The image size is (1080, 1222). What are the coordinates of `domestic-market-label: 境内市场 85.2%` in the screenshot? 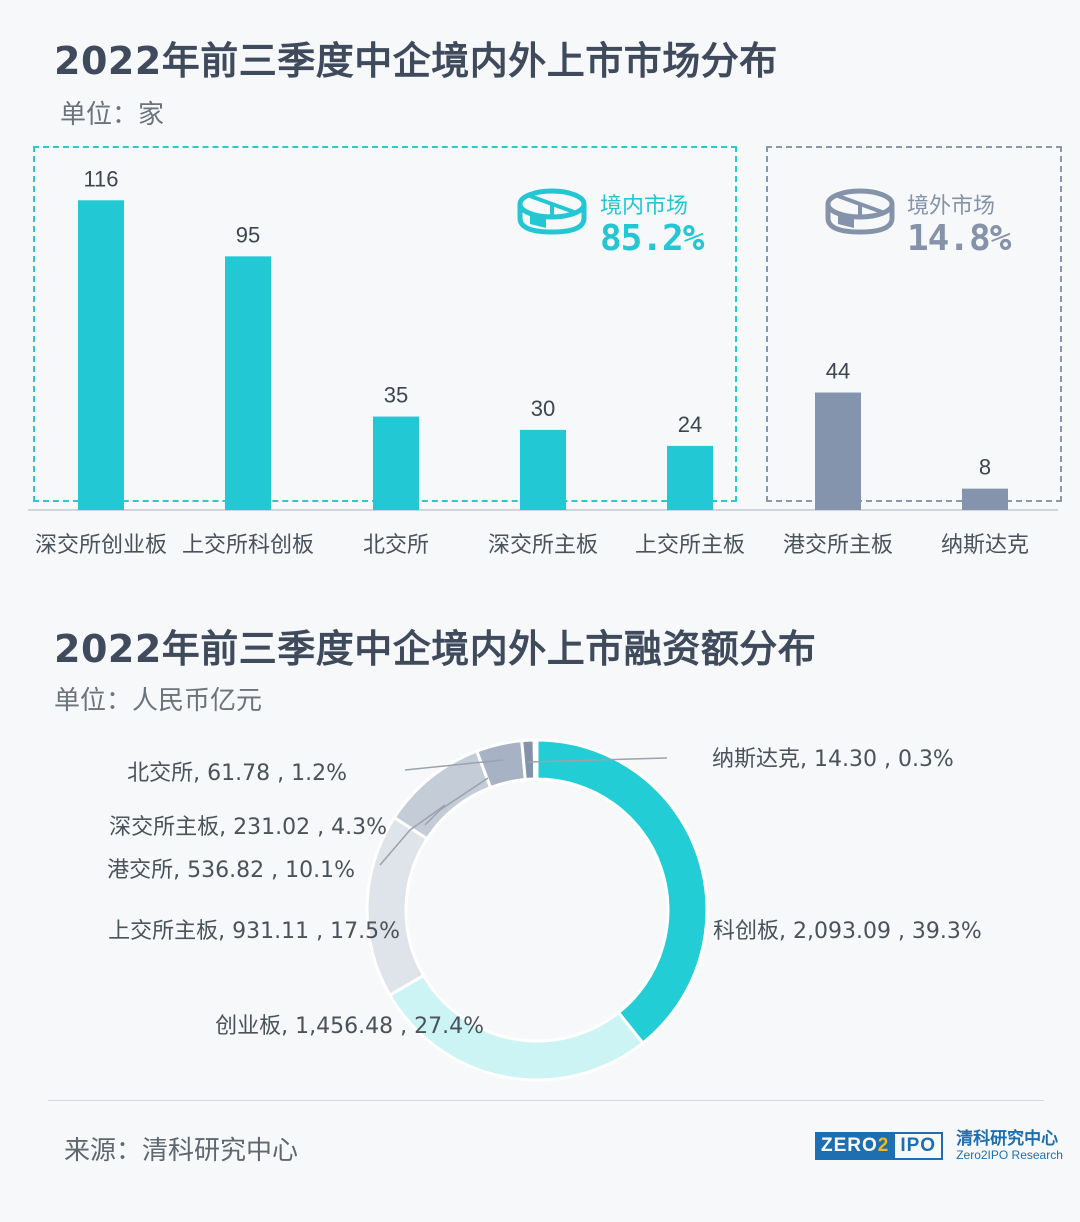 It's located at (652, 223).